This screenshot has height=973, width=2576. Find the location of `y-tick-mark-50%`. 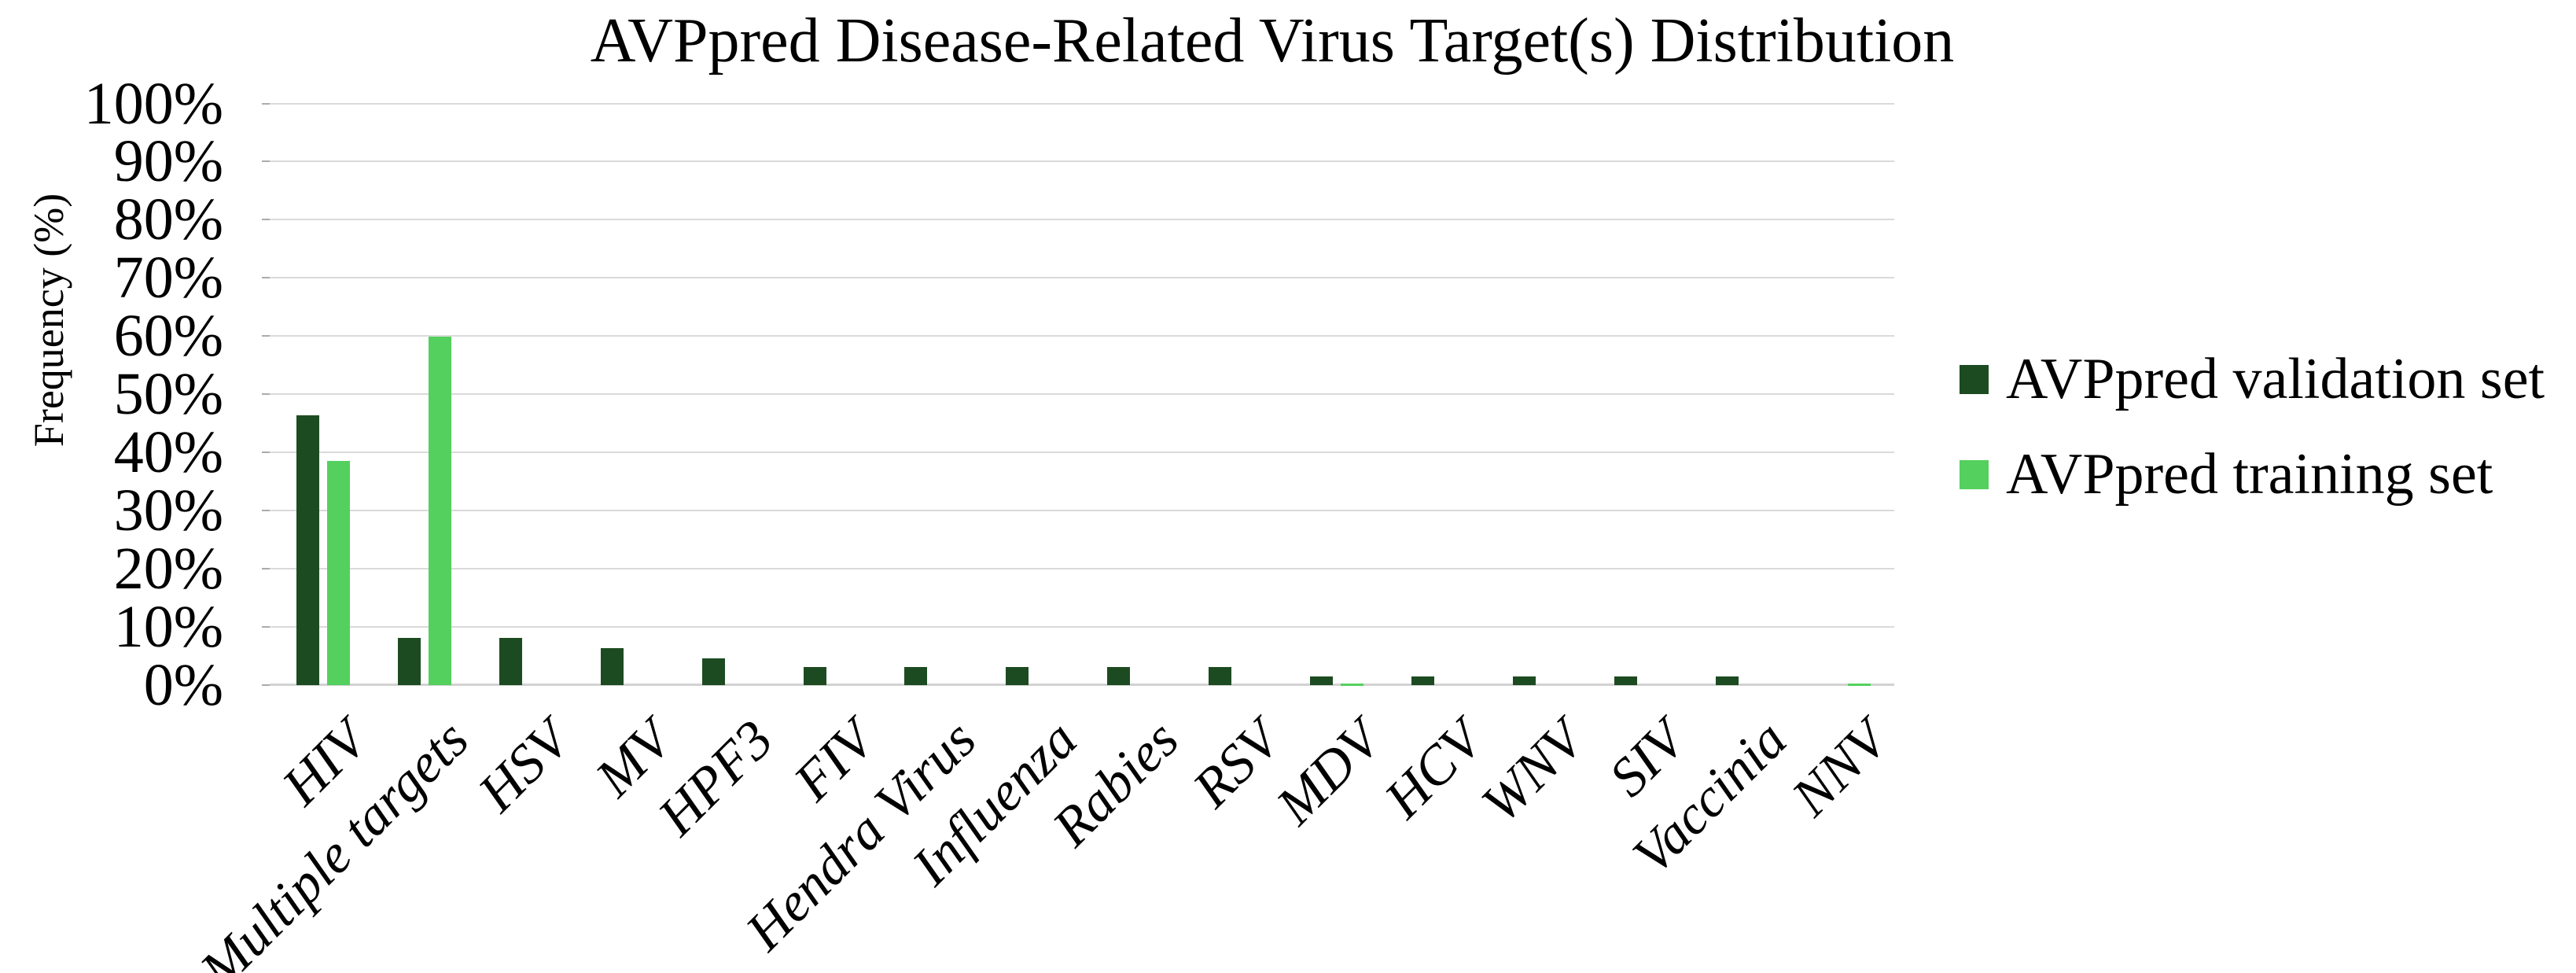

y-tick-mark-50% is located at coordinates (266, 394).